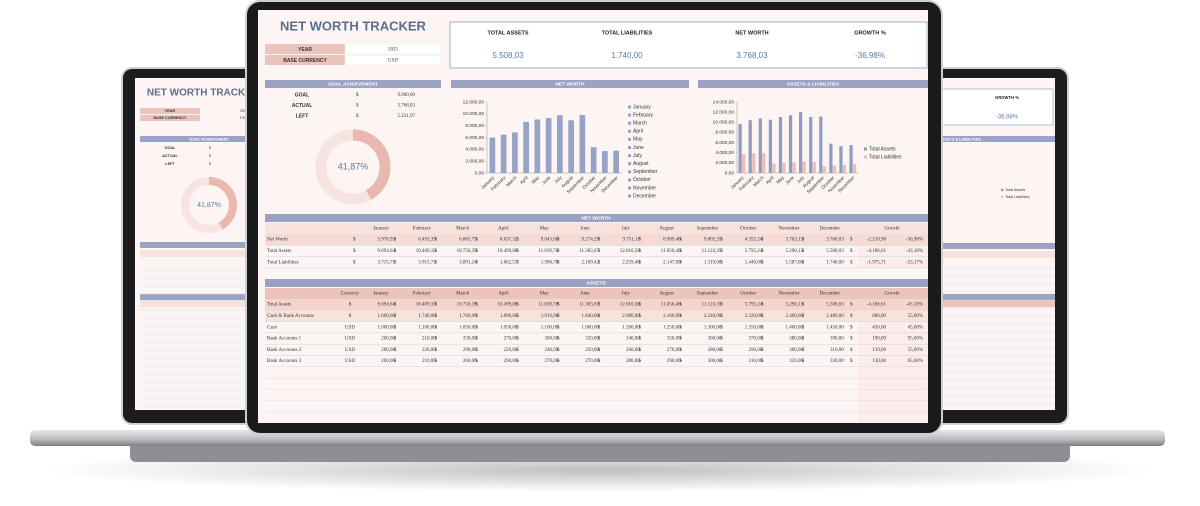 The height and width of the screenshot is (506, 1200). I want to click on cell-value: 4.355,24, so click(754, 240).